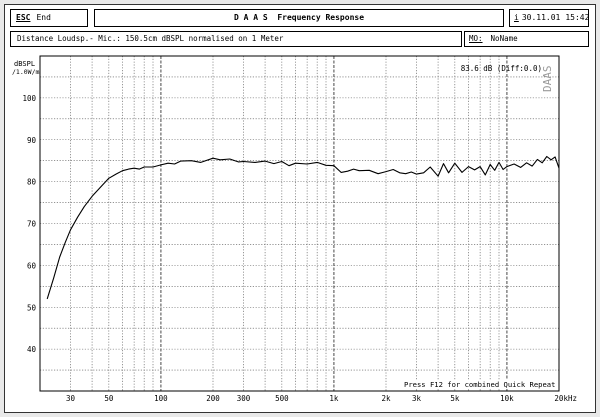 The height and width of the screenshot is (417, 600). Describe the element at coordinates (32, 265) in the screenshot. I see `y-tick-label: 60` at that location.